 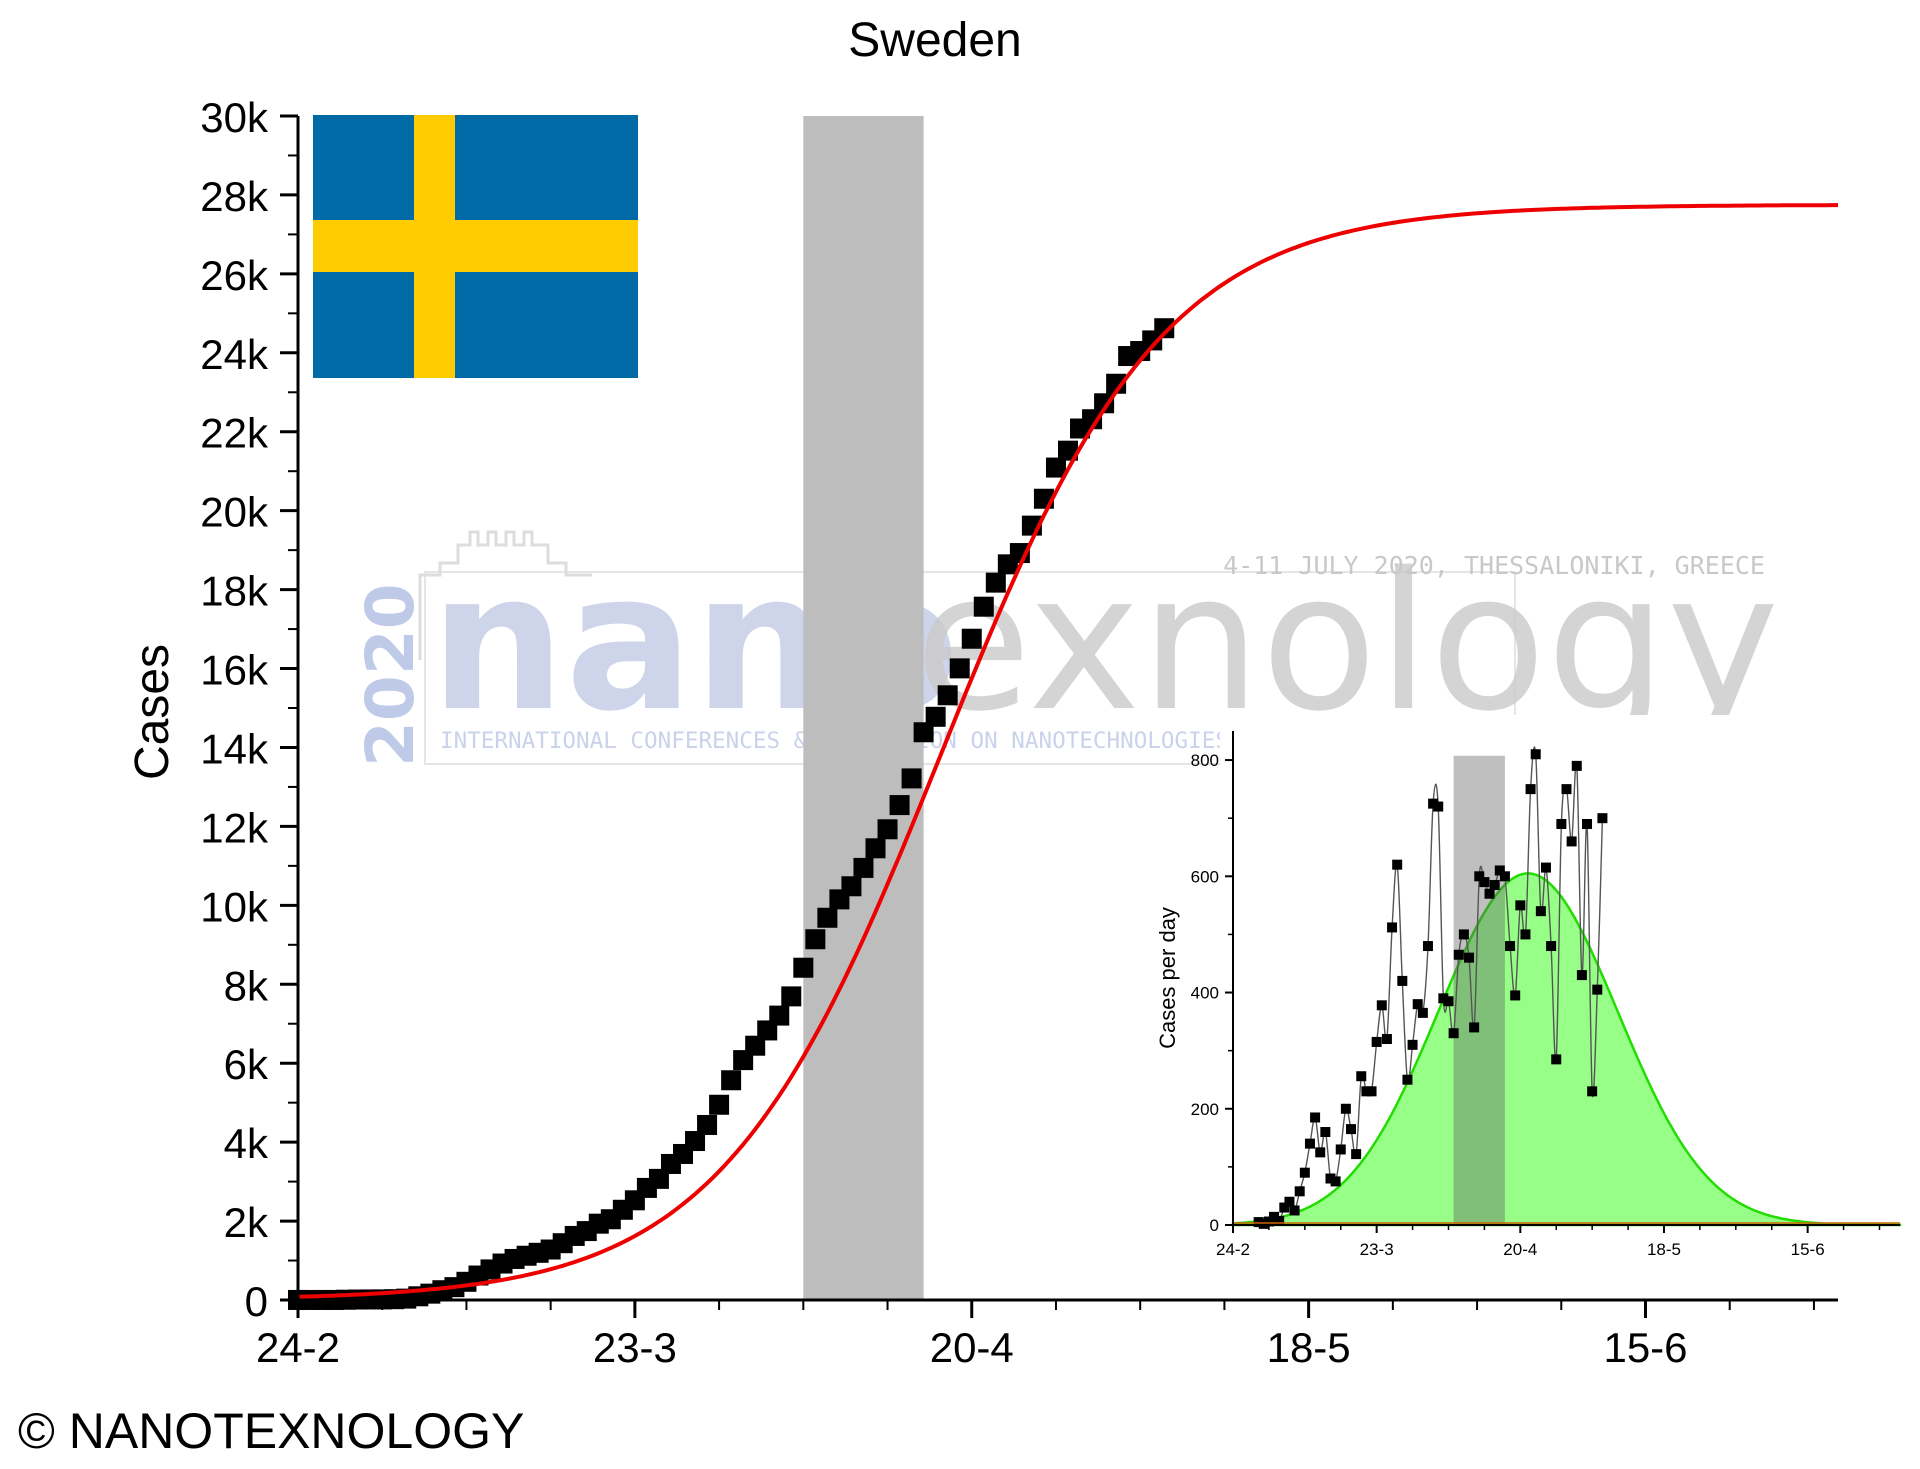 What do you see at coordinates (246, 1222) in the screenshot?
I see `y-tick-label: 2k` at bounding box center [246, 1222].